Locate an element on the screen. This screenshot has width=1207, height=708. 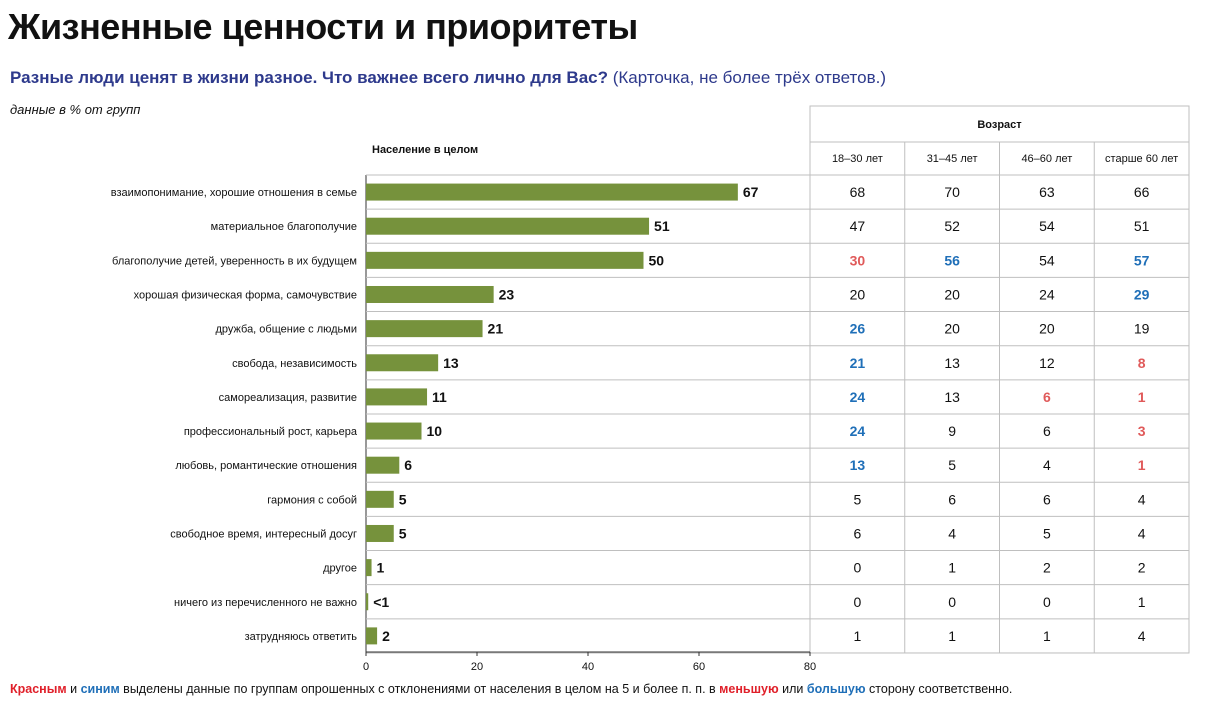
category-label: другое is located at coordinates (340, 569).